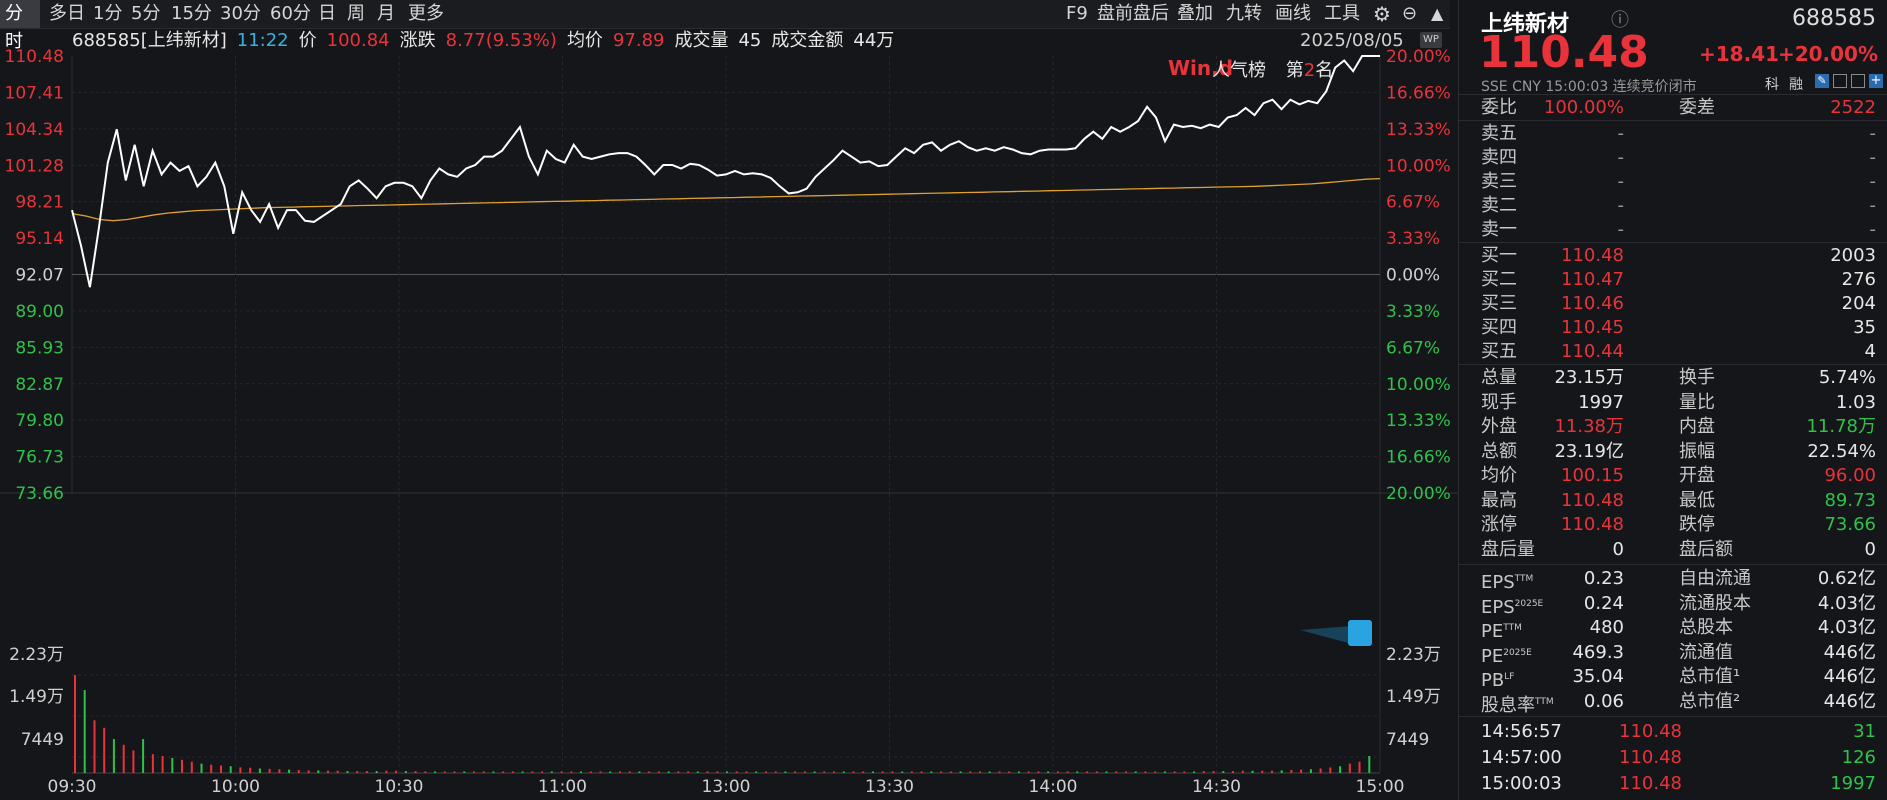 The height and width of the screenshot is (800, 1887). What do you see at coordinates (1352, 40) in the screenshot?
I see `chart-date: 2025/08/05` at bounding box center [1352, 40].